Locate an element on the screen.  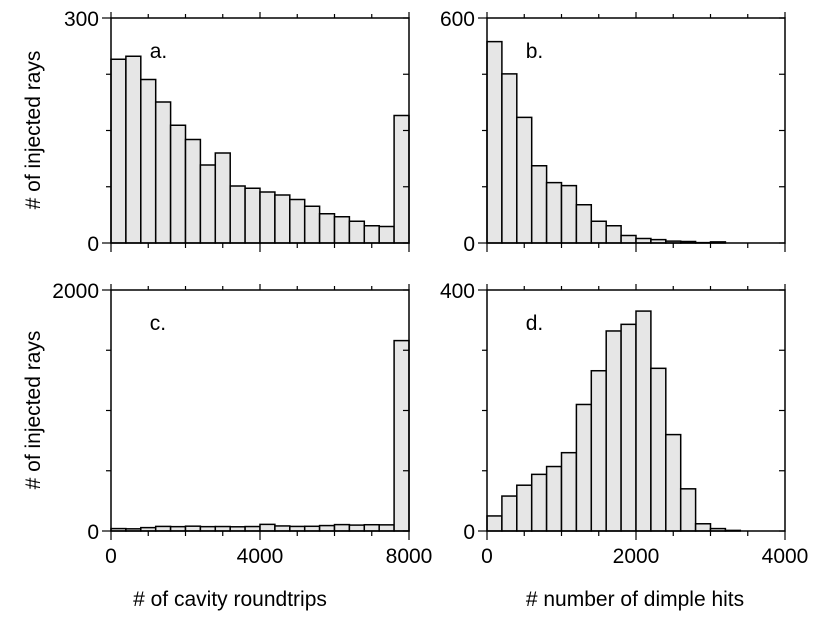
x-tick-label: 2000 is located at coordinates (636, 556).